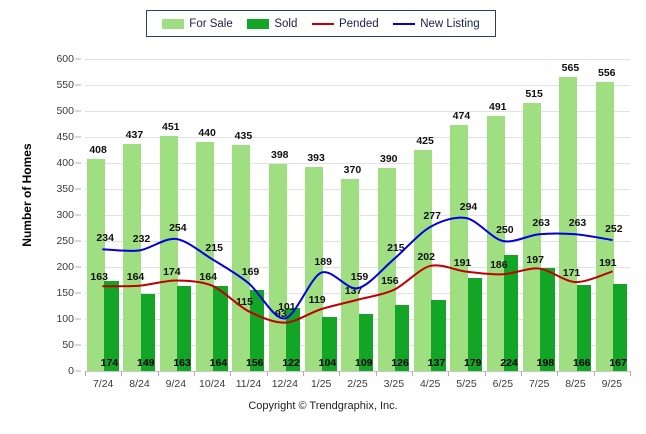 This screenshot has width=646, height=434. Describe the element at coordinates (139, 384) in the screenshot. I see `x-axis-tick-label: 8/24` at that location.